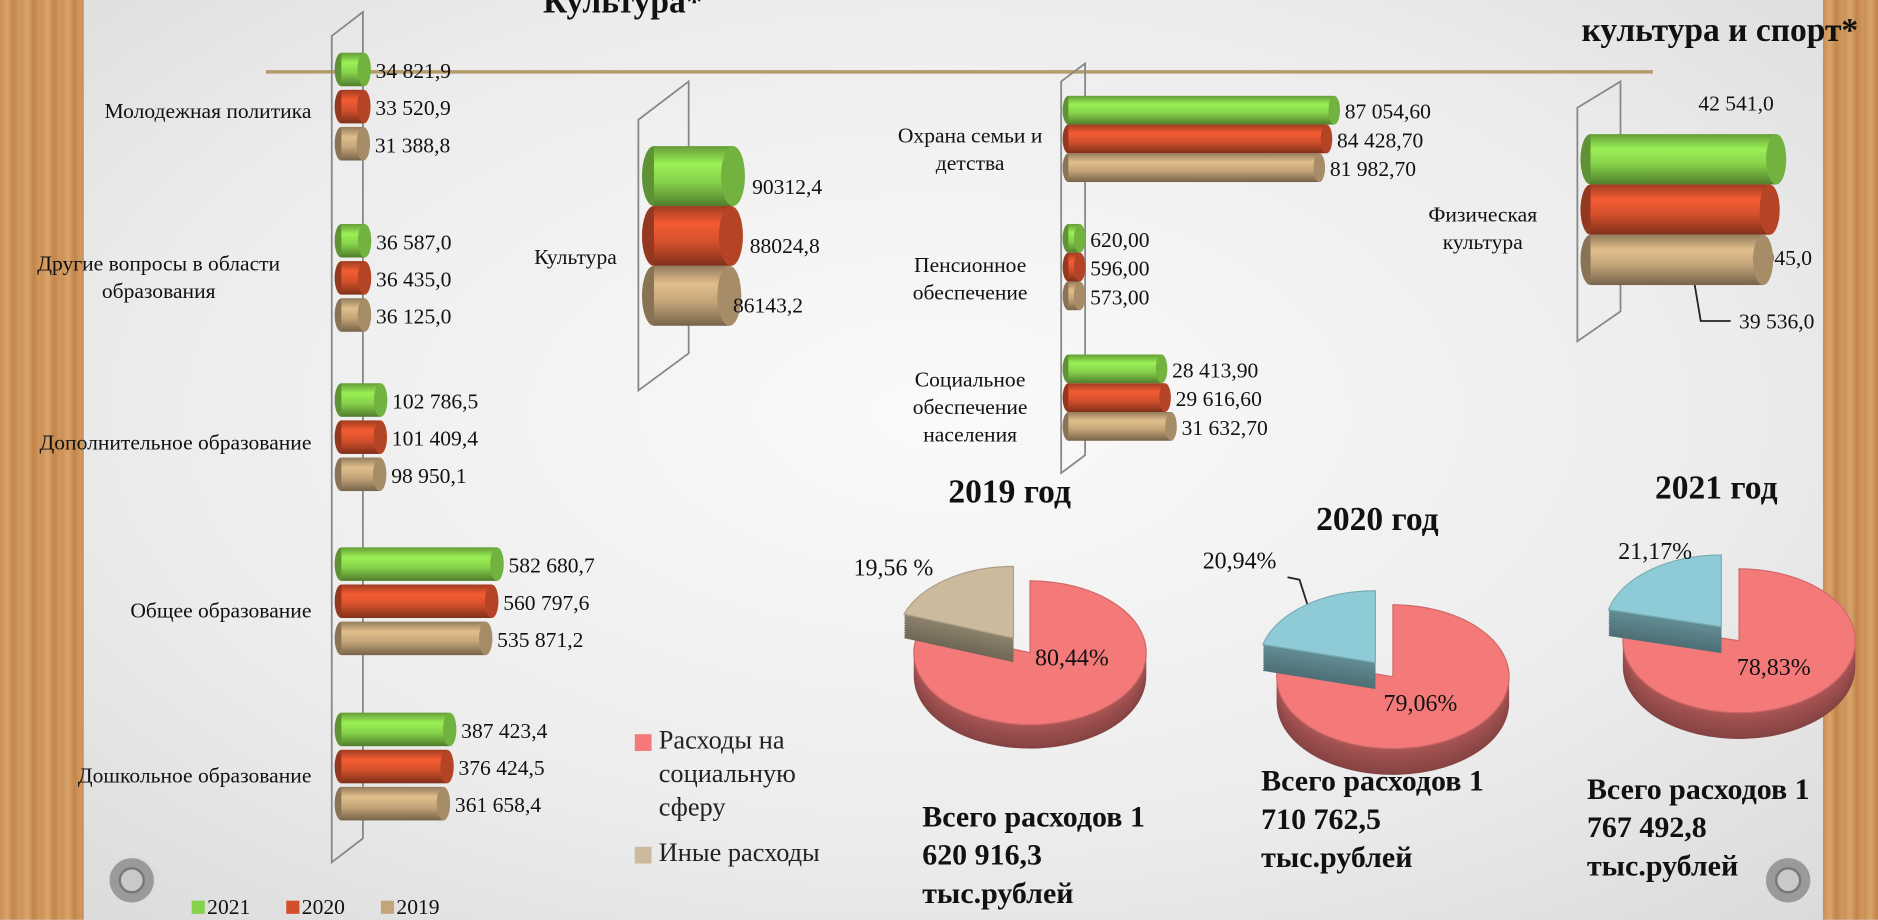 The height and width of the screenshot is (920, 1878). What do you see at coordinates (435, 402) in the screenshot?
I see `value-label: 102 786,5` at bounding box center [435, 402].